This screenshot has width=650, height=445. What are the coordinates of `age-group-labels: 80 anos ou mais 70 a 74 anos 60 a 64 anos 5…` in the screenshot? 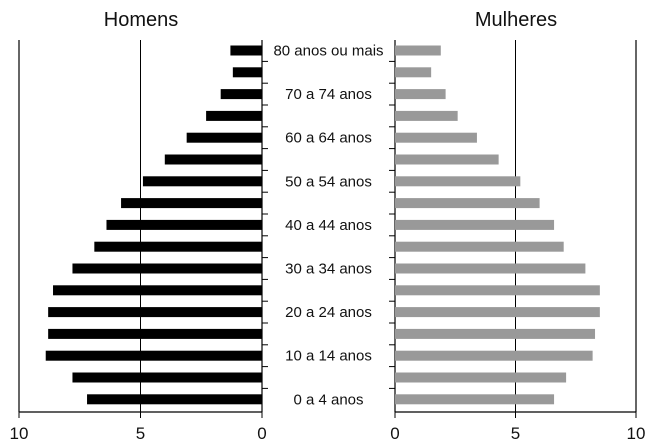 It's located at (328, 226).